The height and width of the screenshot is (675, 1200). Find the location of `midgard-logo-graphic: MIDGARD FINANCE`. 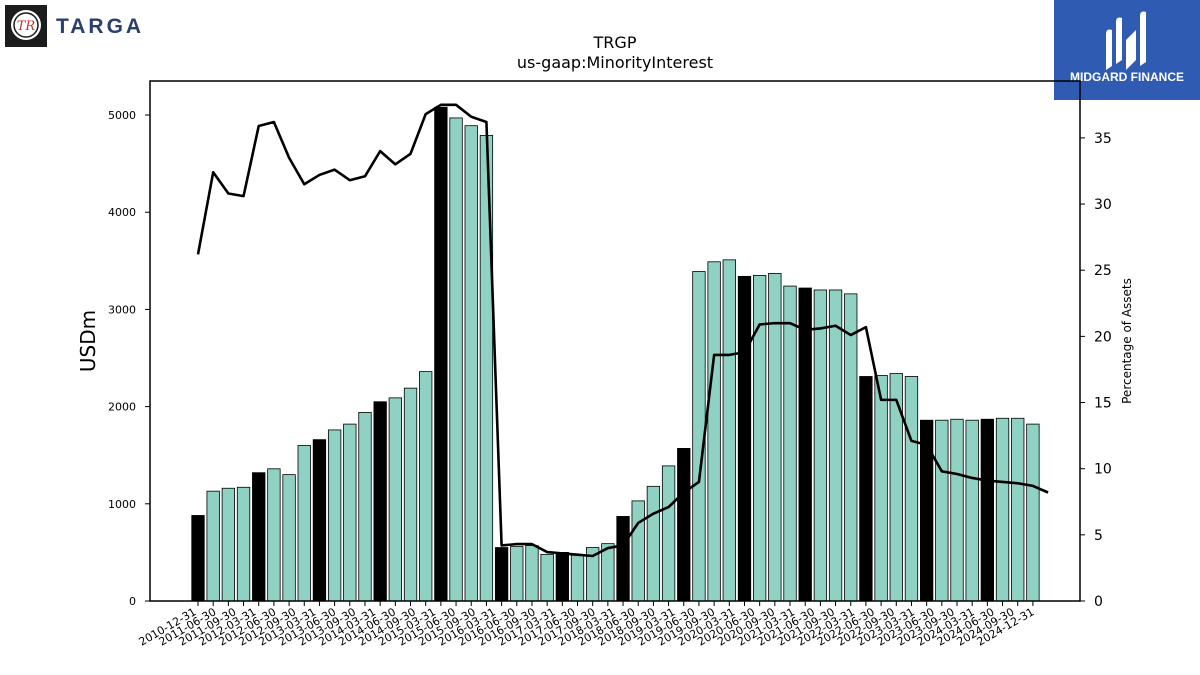

midgard-logo-graphic: MIDGARD FINANCE is located at coordinates (1127, 47).